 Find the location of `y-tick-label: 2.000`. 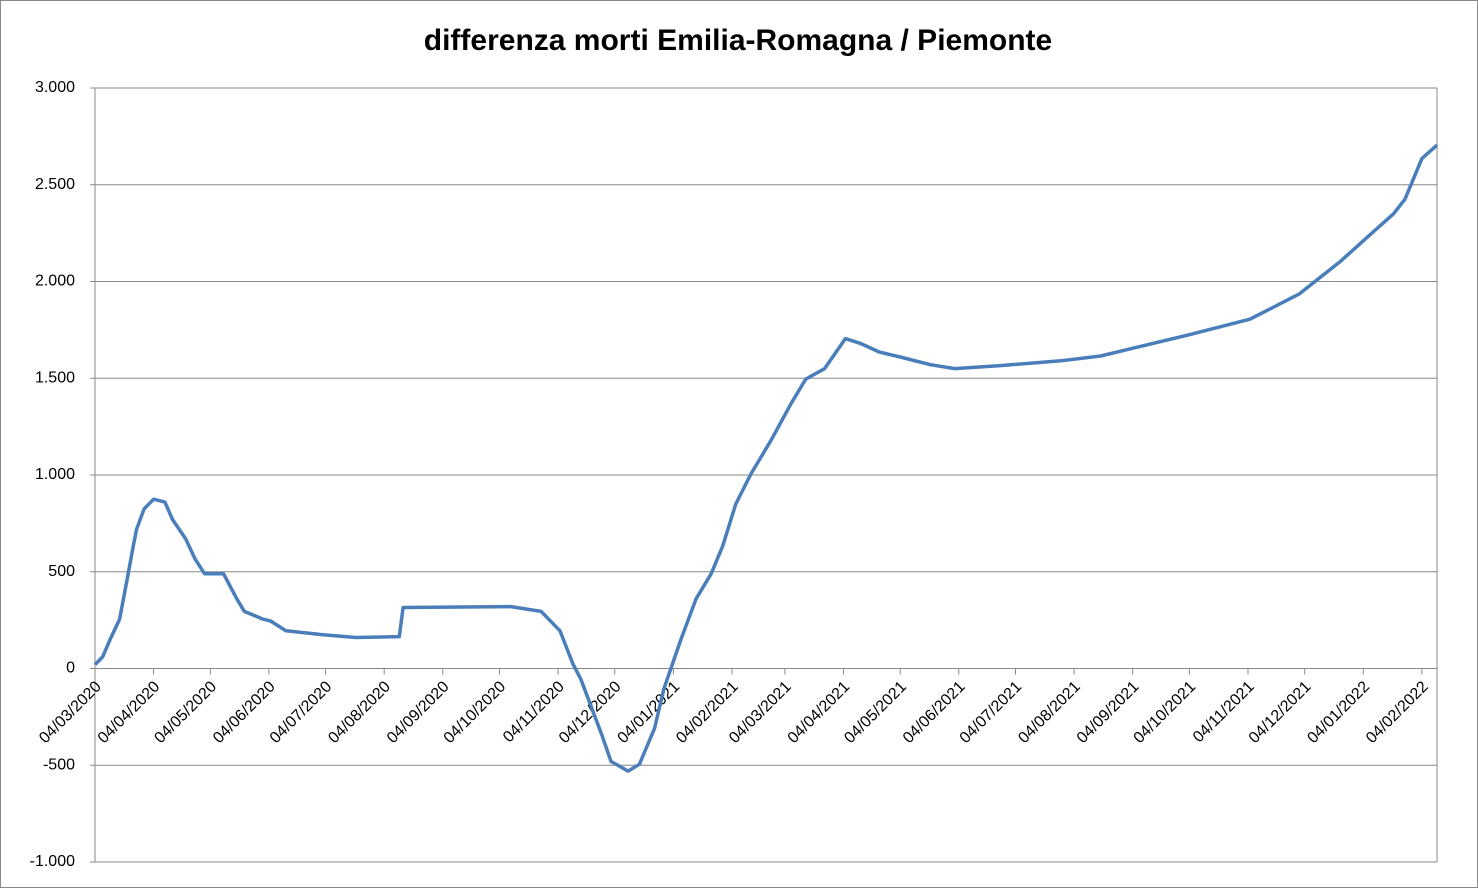

y-tick-label: 2.000 is located at coordinates (55, 281).